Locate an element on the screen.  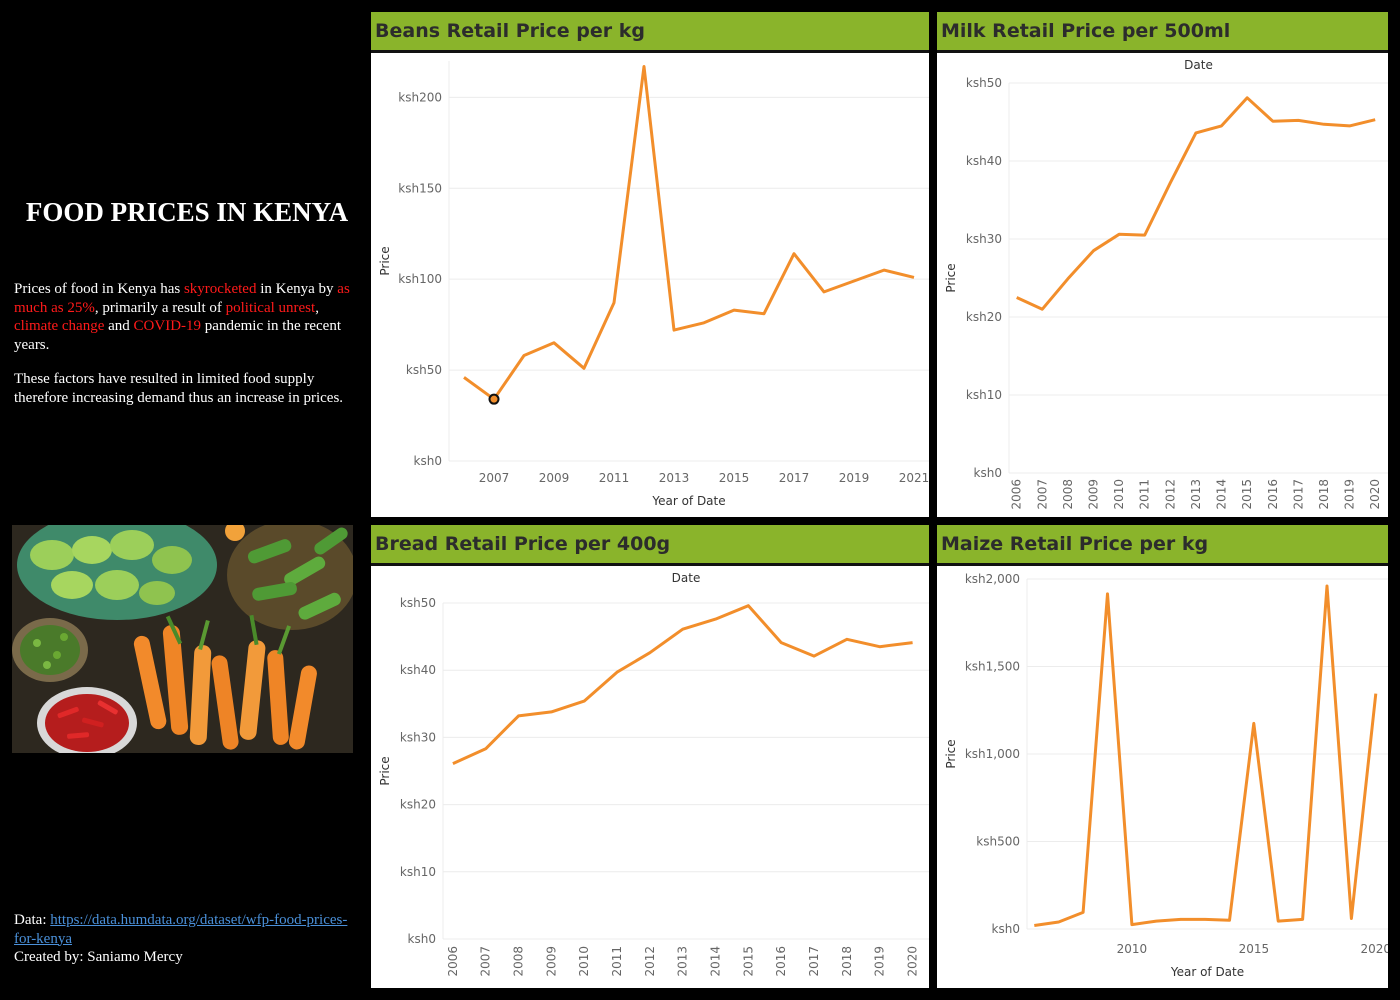
milk-chart-title: Milk Retail Price per 500ml is located at coordinates (1086, 31).